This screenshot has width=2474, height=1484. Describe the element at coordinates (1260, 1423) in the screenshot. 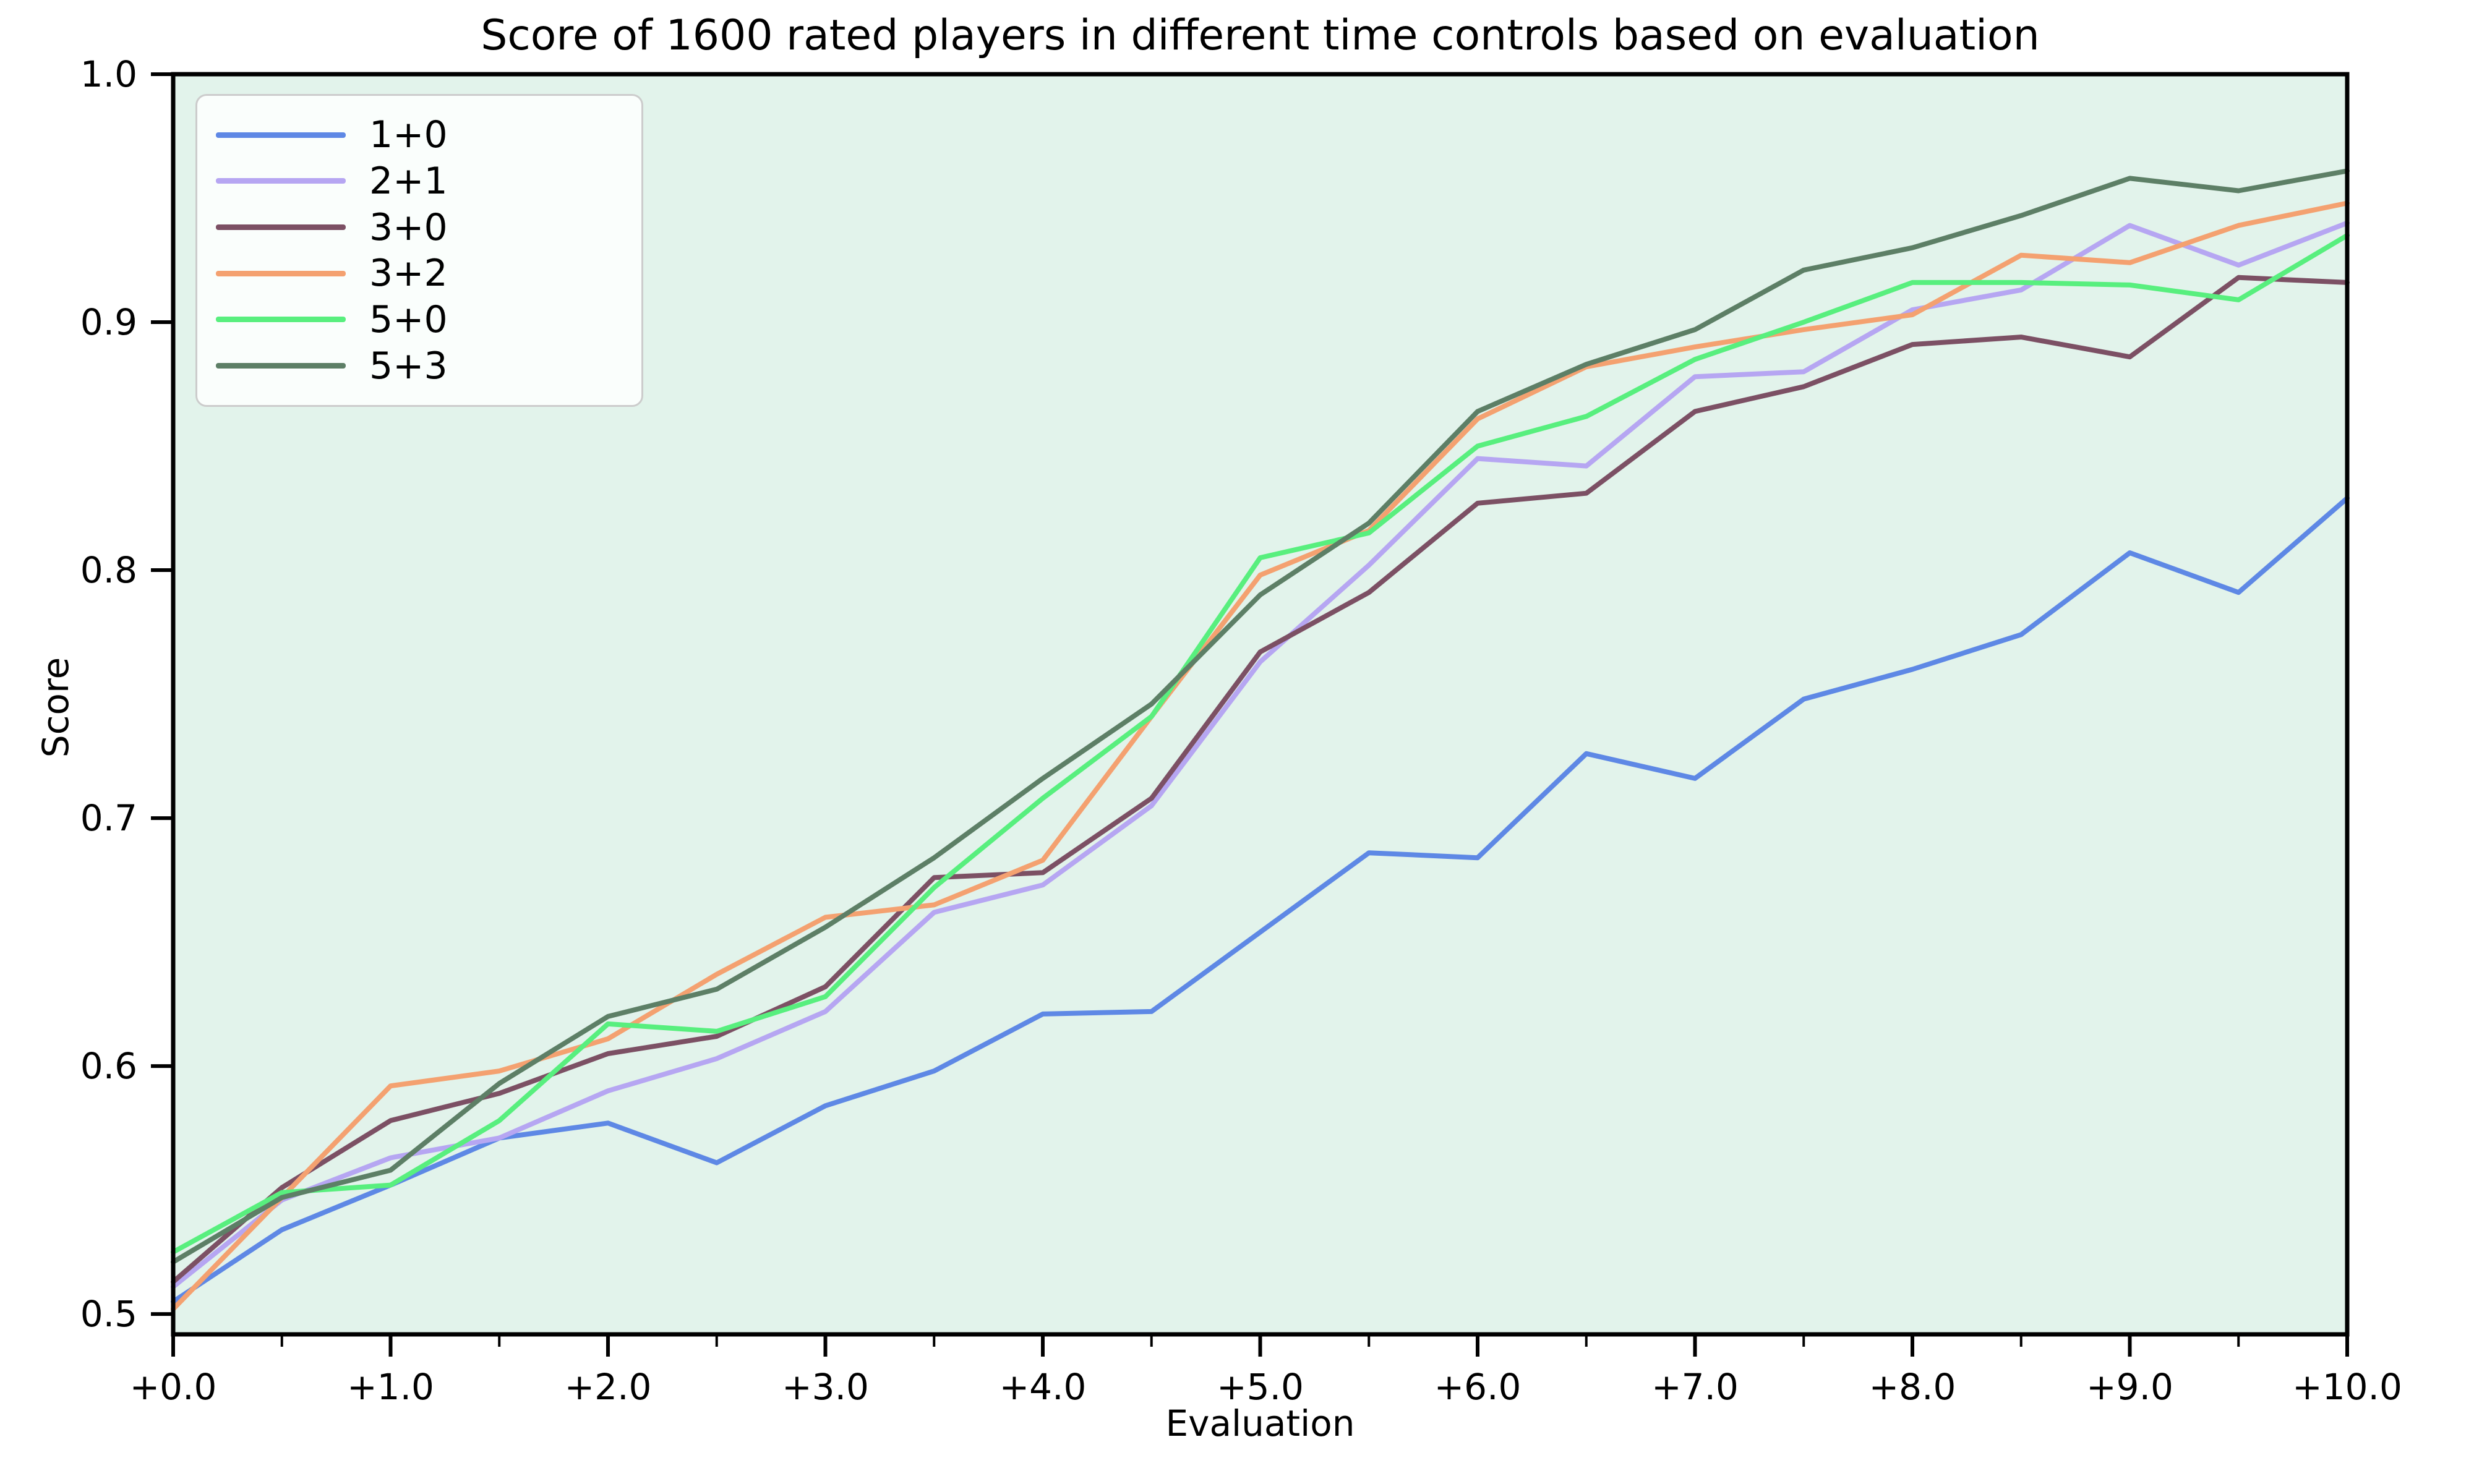

I see `x-axis-label: Evaluation` at that location.